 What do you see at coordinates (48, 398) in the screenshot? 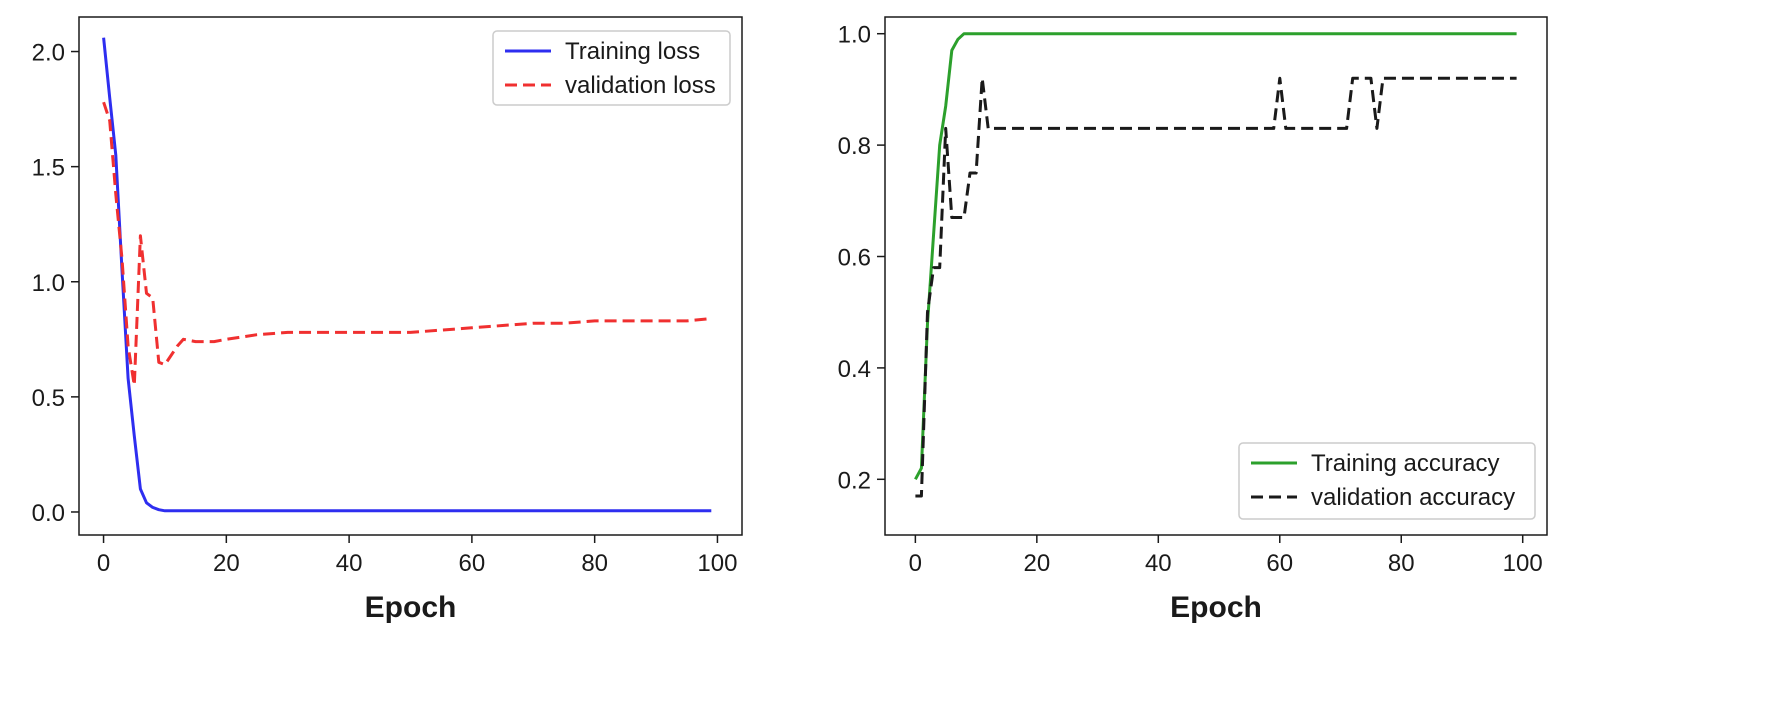
I see `y-tick-label: 0.5` at bounding box center [48, 398].